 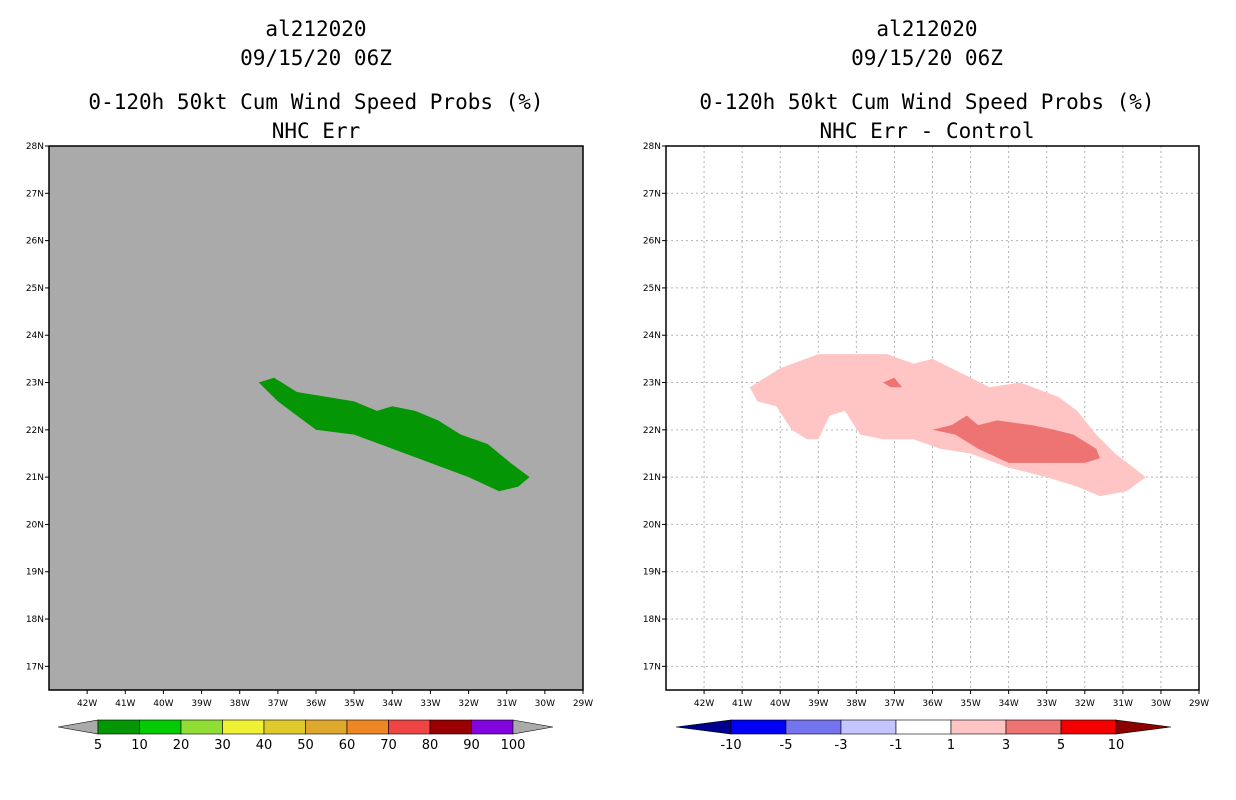 I want to click on colorbar-label: 30, so click(x=222, y=745).